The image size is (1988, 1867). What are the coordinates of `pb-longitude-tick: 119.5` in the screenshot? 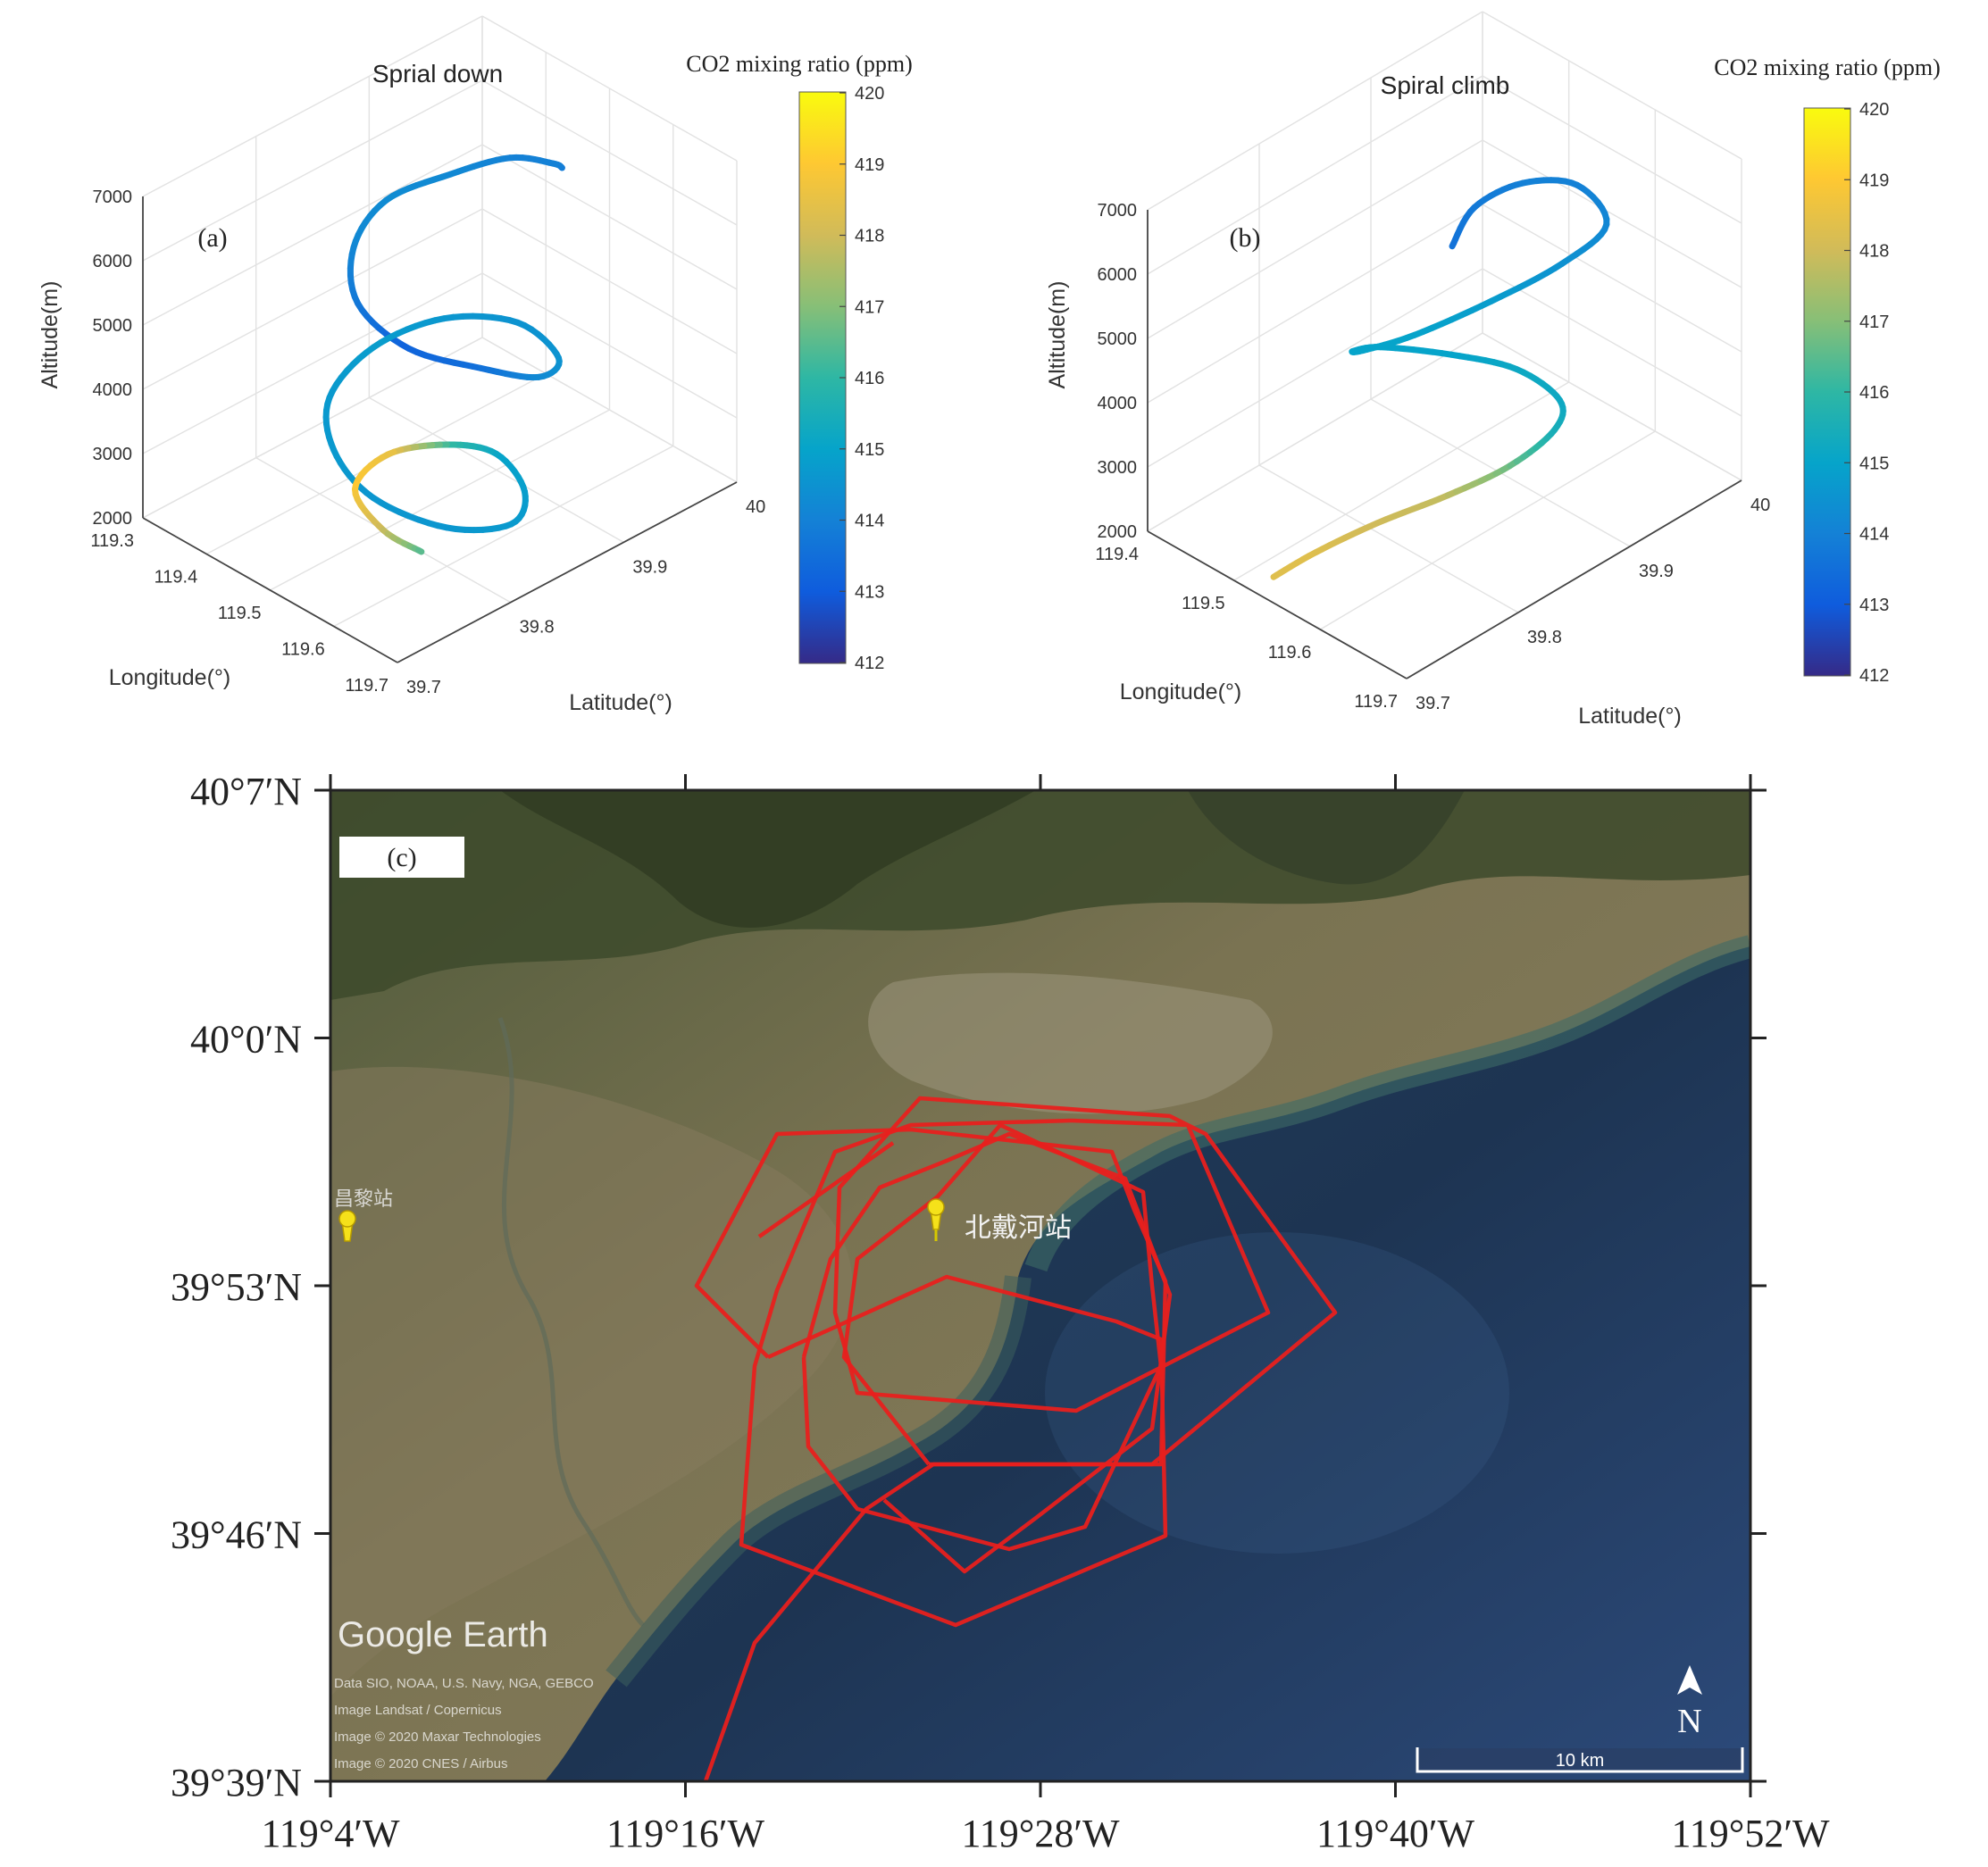 It's located at (1204, 603).